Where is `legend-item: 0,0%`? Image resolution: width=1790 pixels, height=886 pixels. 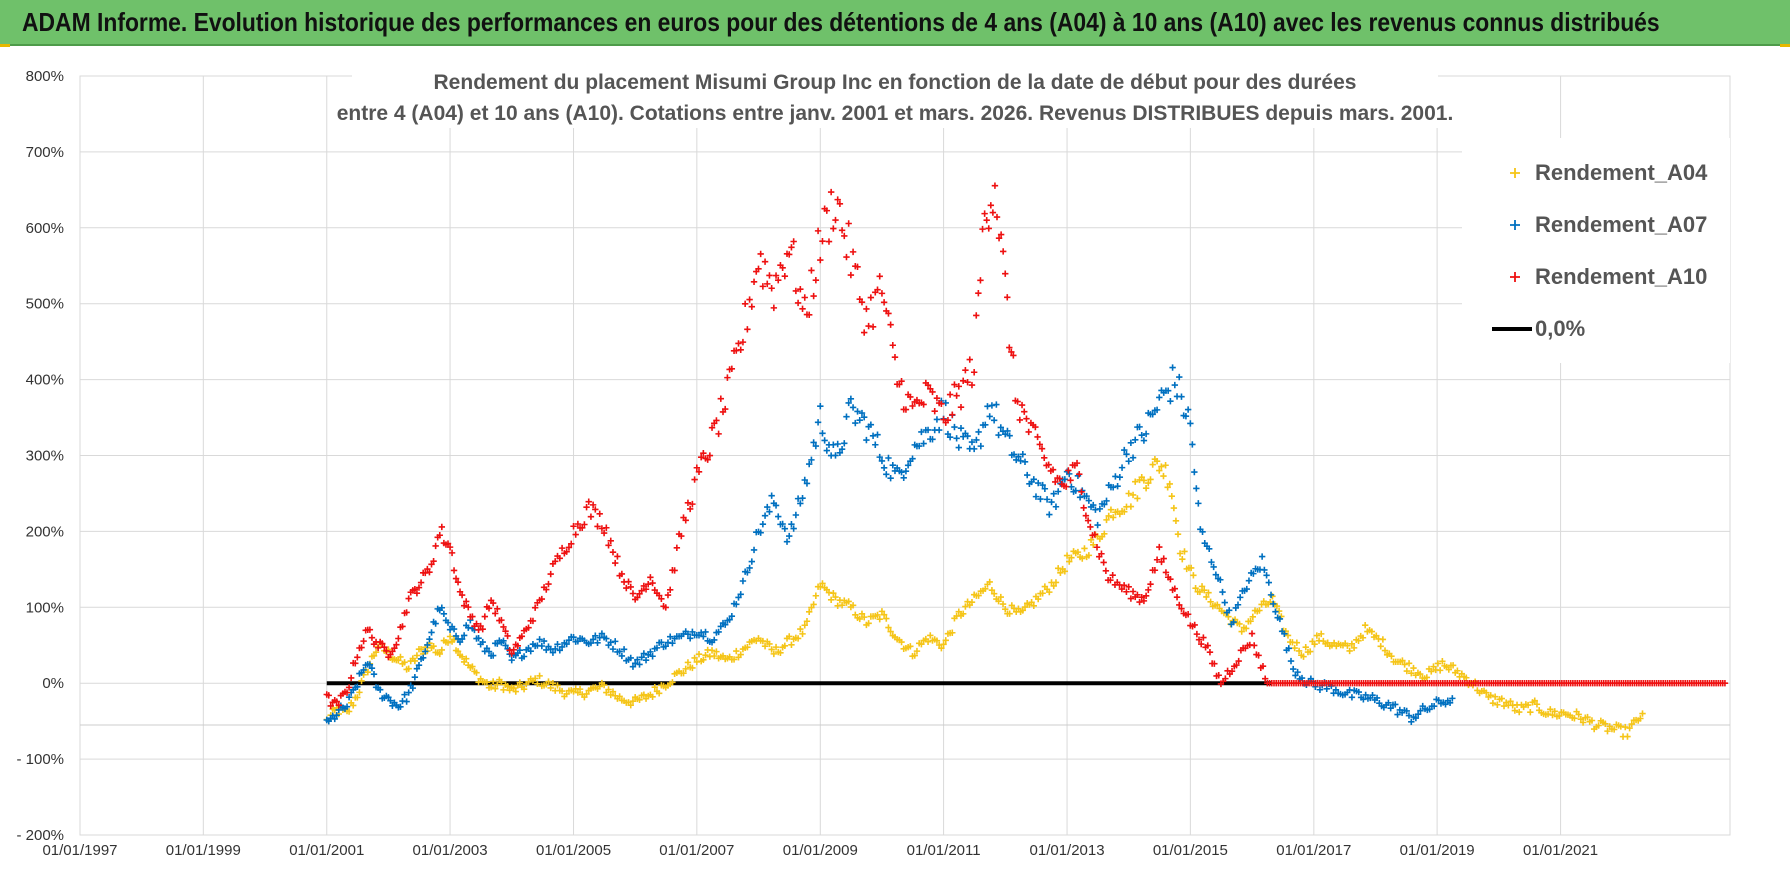 legend-item: 0,0% is located at coordinates (1538, 328).